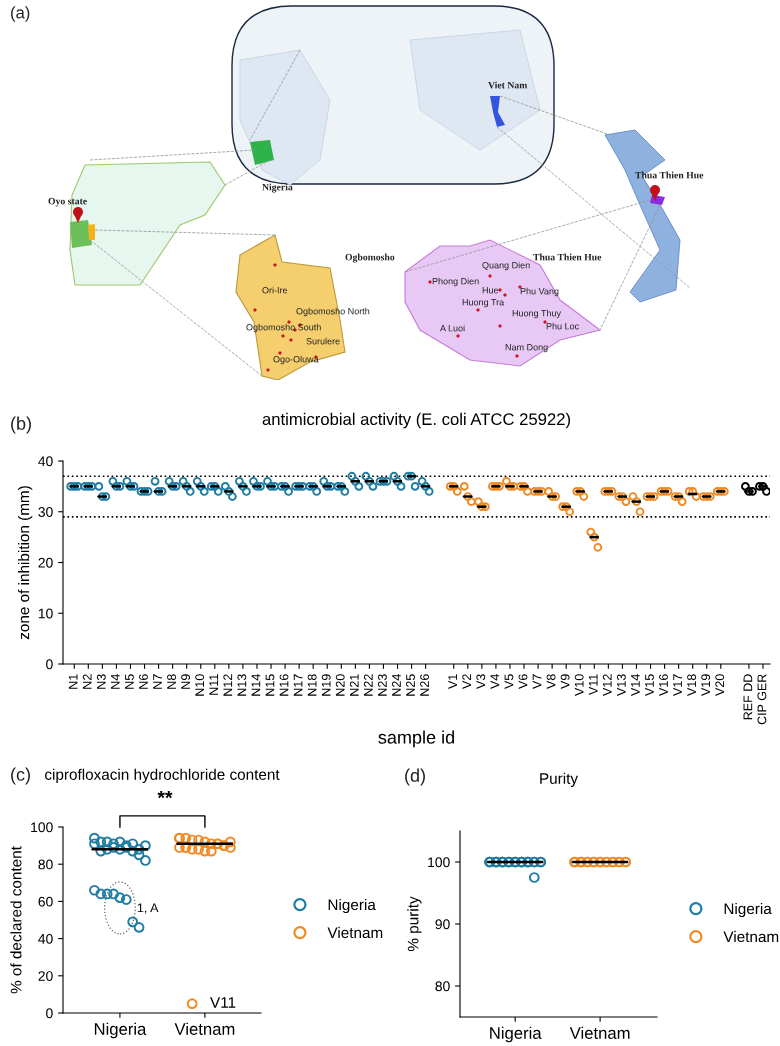 The image size is (780, 1046). Describe the element at coordinates (551, 681) in the screenshot. I see `x-tick-label: V8` at that location.